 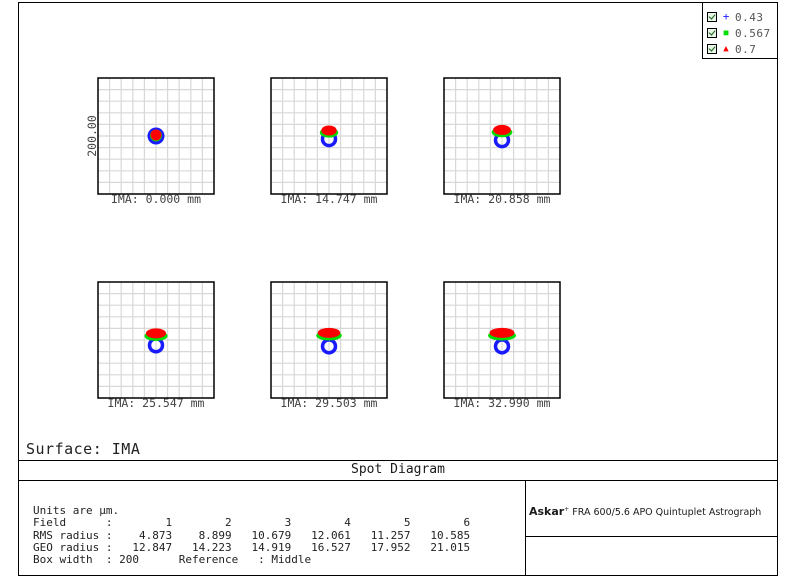 I want to click on field-label: IMA: 25.547 mm, so click(x=156, y=403).